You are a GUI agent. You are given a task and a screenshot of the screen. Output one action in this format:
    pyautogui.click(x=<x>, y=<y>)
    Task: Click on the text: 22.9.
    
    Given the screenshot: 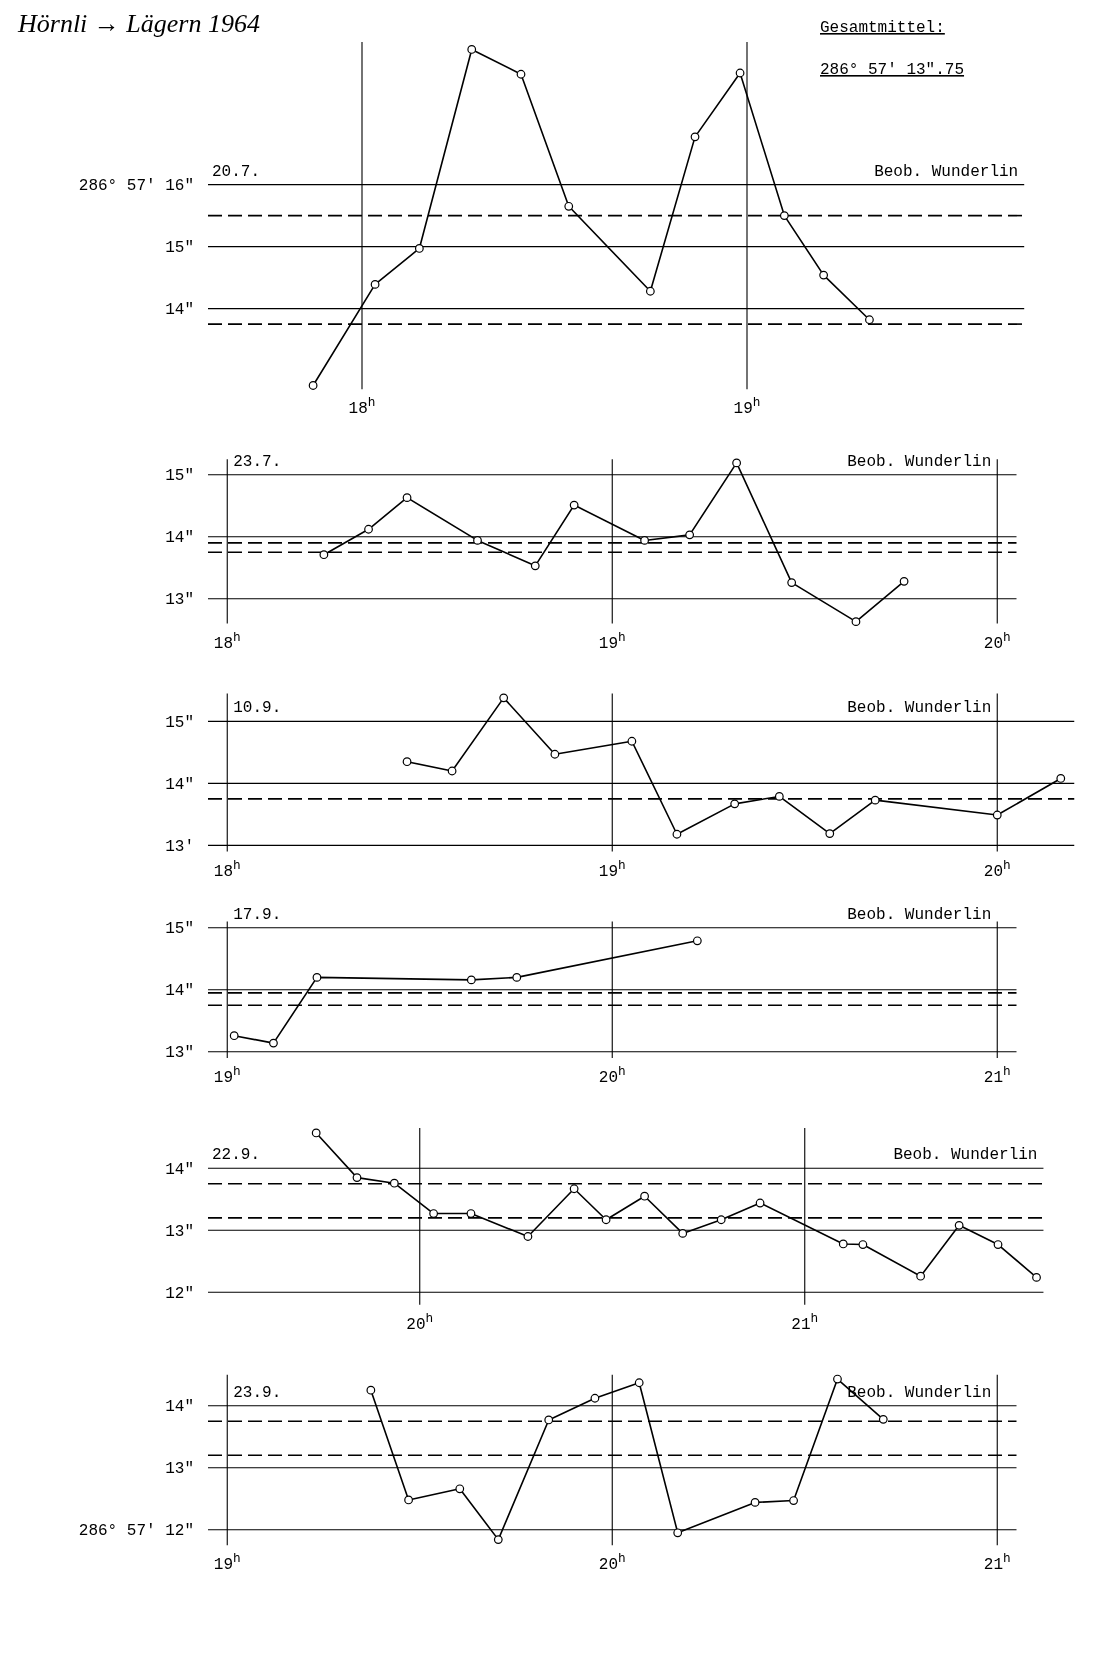 What is the action you would take?
    pyautogui.click(x=236, y=1155)
    